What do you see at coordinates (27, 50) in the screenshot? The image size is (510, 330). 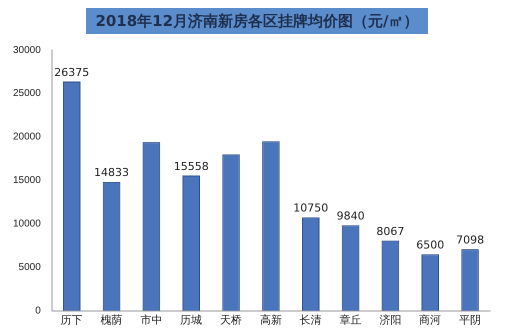 I see `y-tick-label: 30000` at bounding box center [27, 50].